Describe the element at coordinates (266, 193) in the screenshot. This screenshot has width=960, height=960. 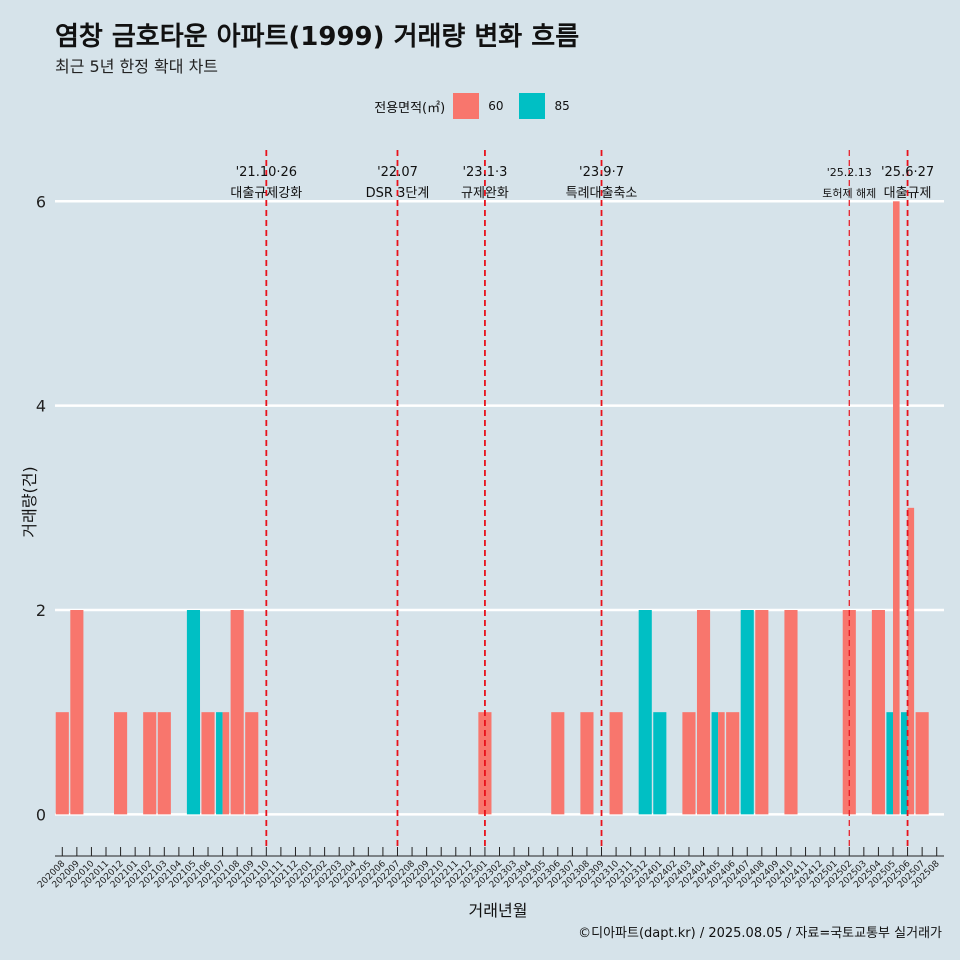
I see `event-desc-label: 대출규제강화` at that location.